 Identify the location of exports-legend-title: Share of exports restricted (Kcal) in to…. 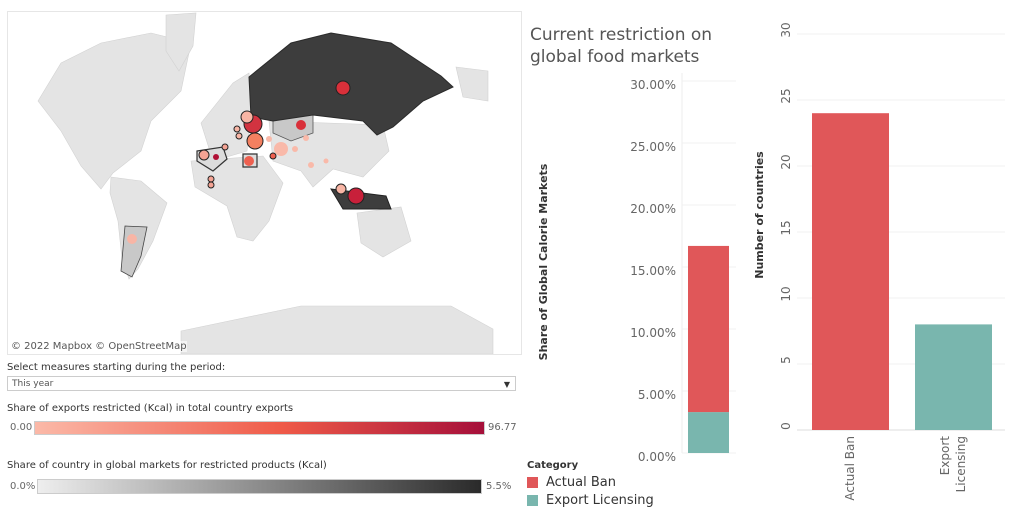
(150, 408).